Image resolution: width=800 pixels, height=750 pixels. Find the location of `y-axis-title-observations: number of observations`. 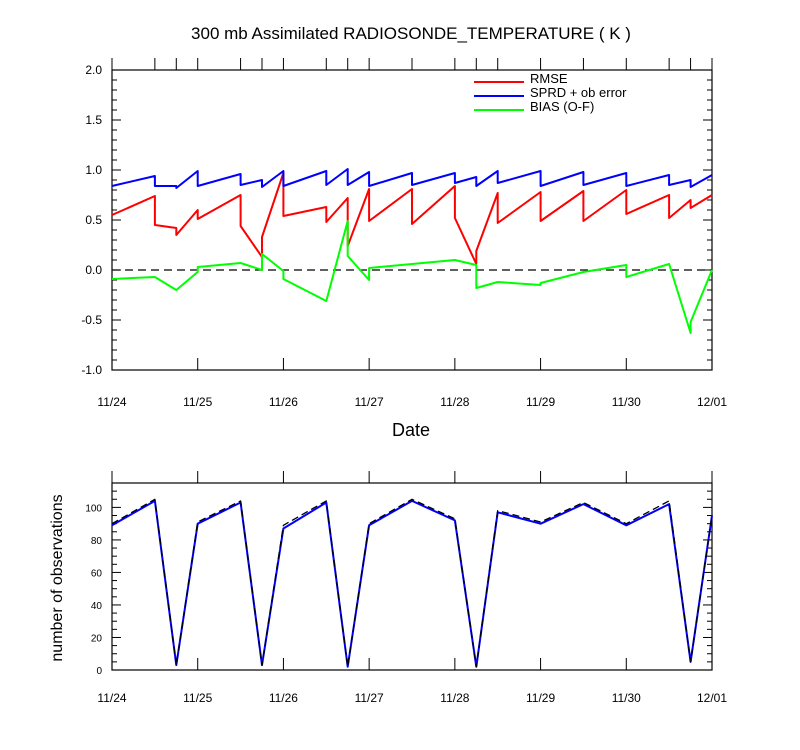

y-axis-title-observations: number of observations is located at coordinates (57, 577).